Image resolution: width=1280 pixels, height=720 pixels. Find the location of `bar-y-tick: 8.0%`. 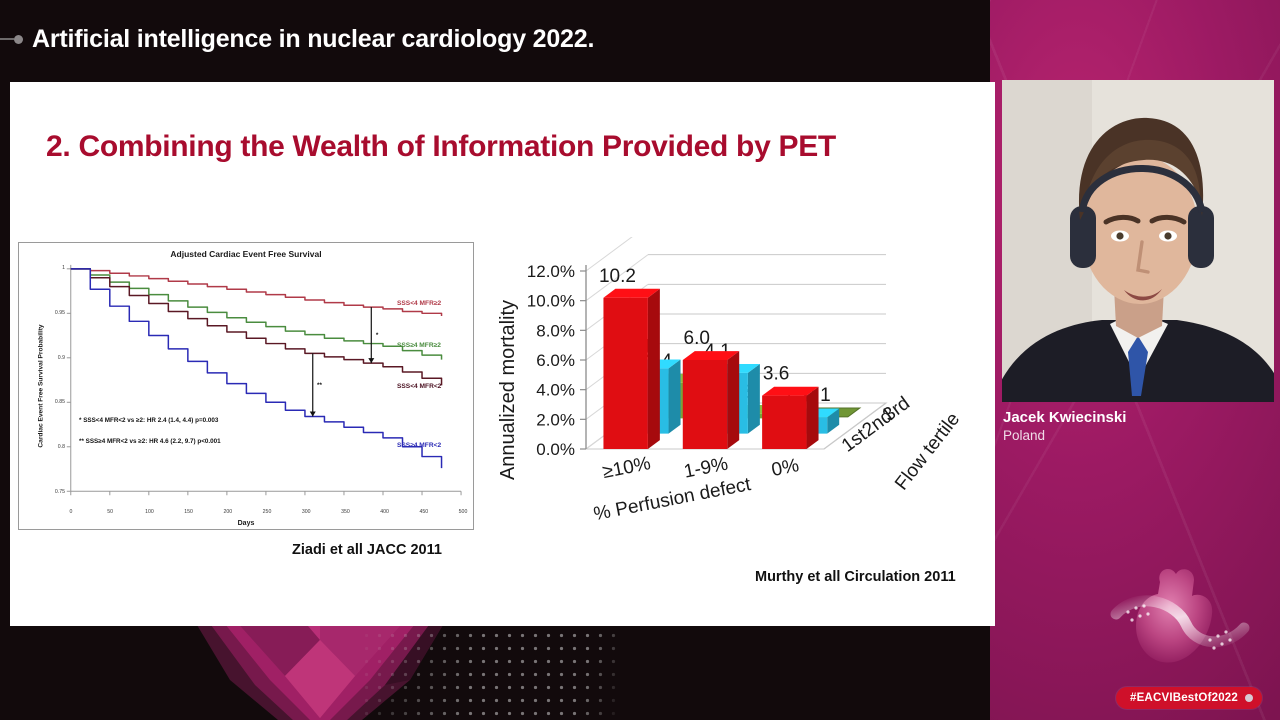

bar-y-tick: 8.0% is located at coordinates (555, 330).